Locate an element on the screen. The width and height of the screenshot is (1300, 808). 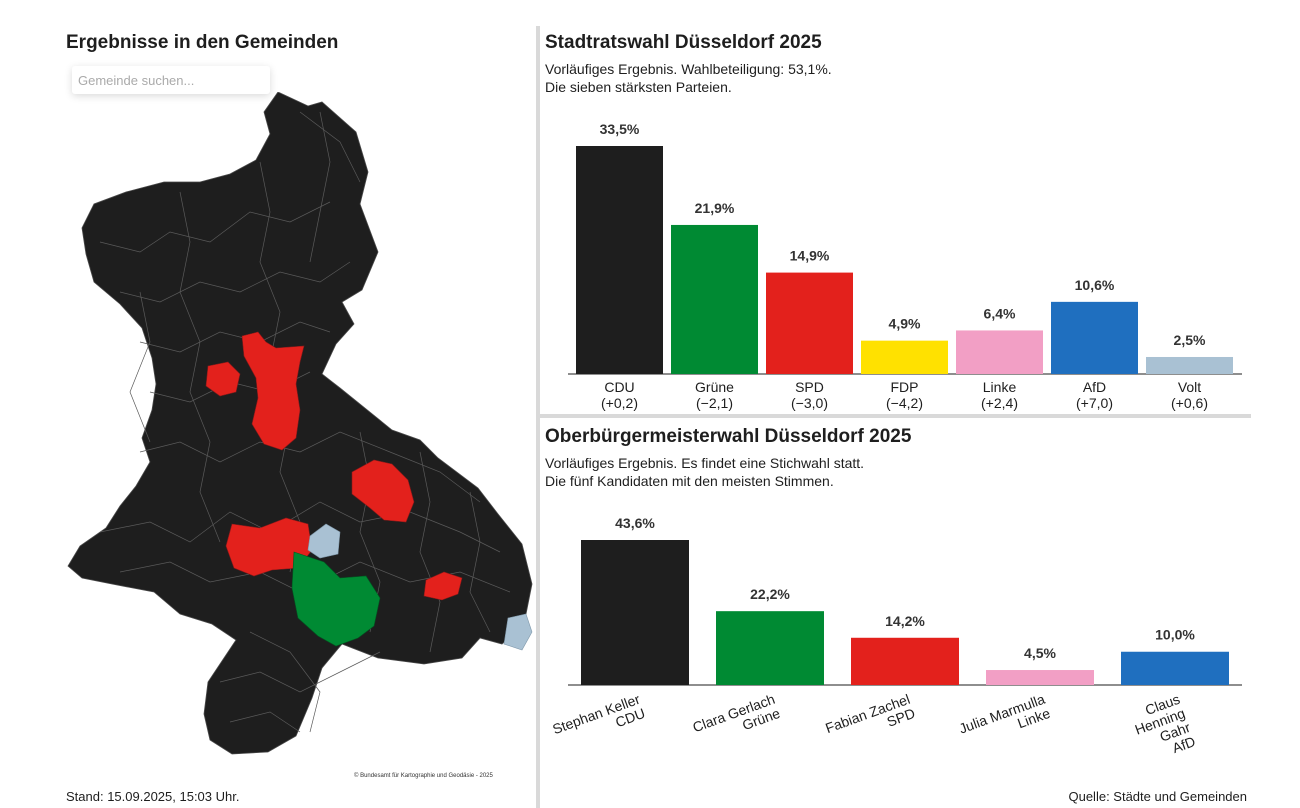
data-label: 10,6% is located at coordinates (1095, 285).